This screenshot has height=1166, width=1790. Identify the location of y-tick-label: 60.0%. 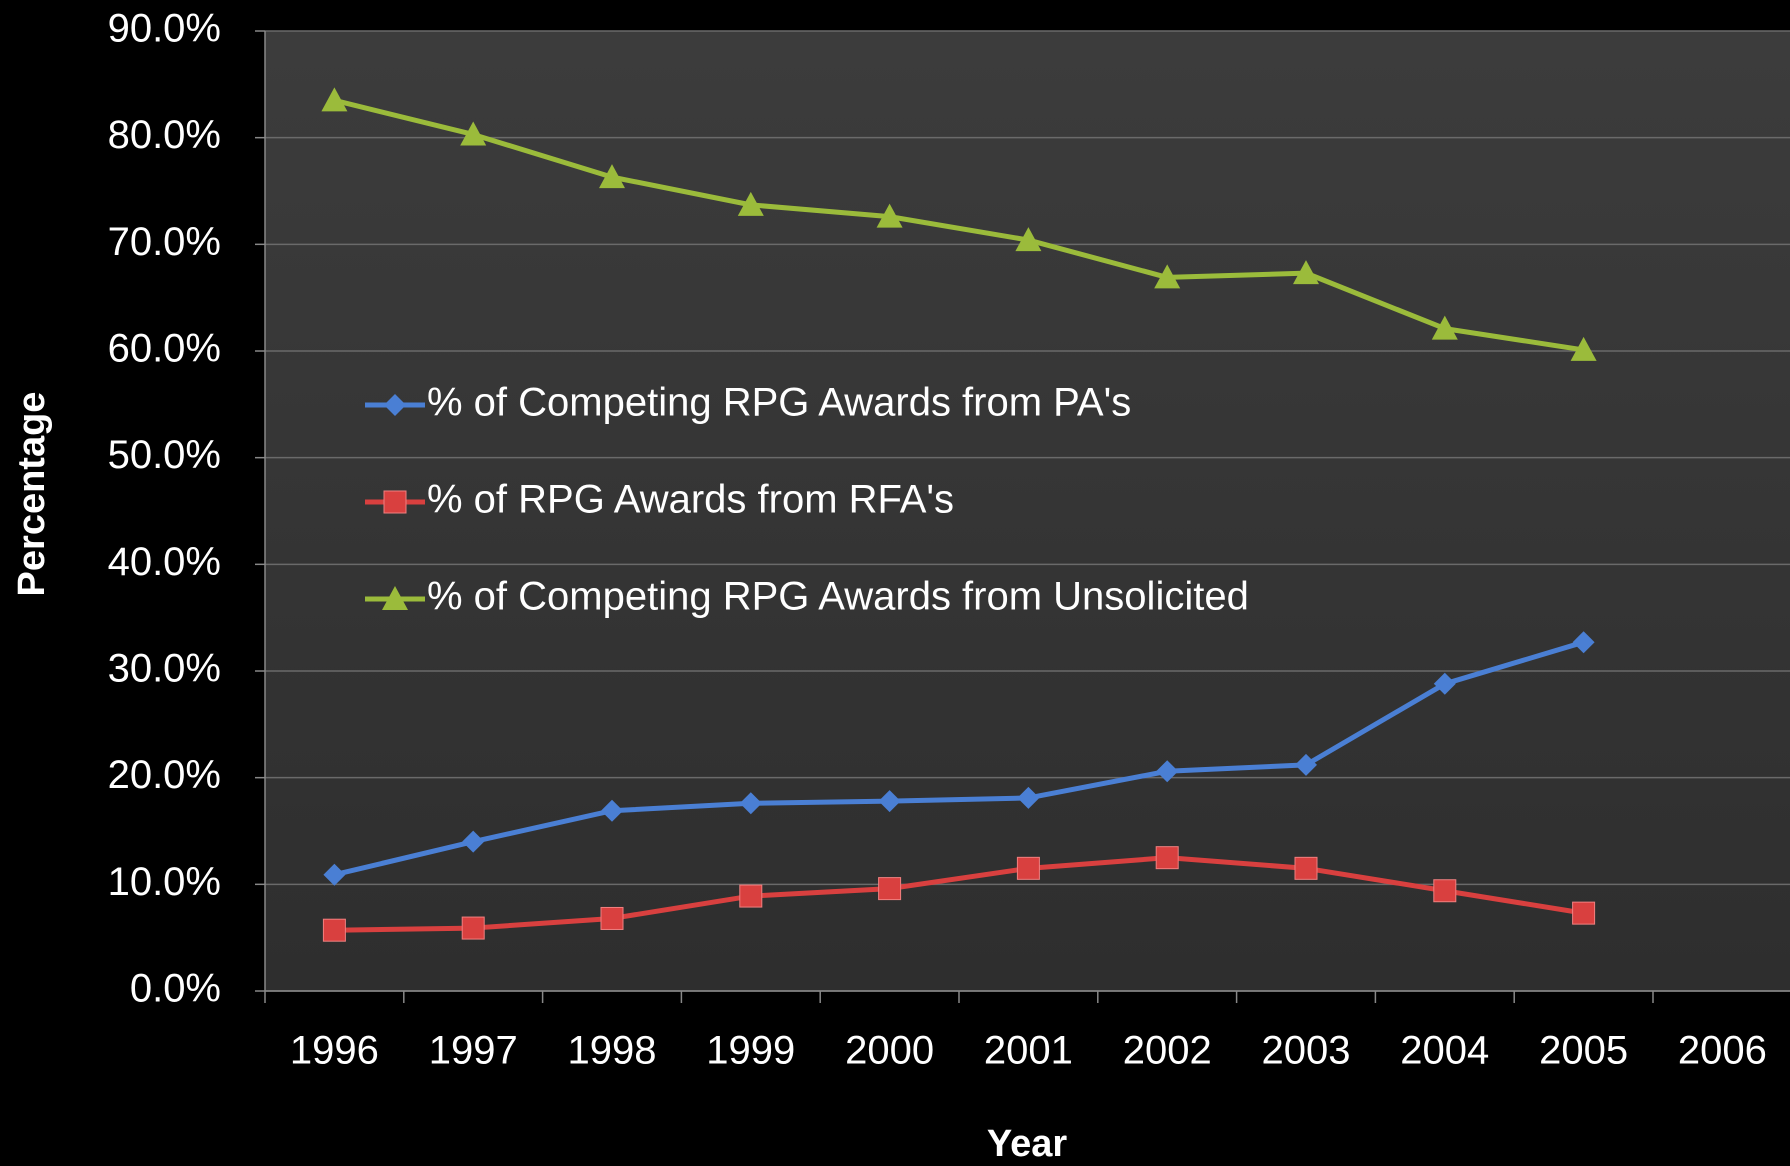
(164, 349).